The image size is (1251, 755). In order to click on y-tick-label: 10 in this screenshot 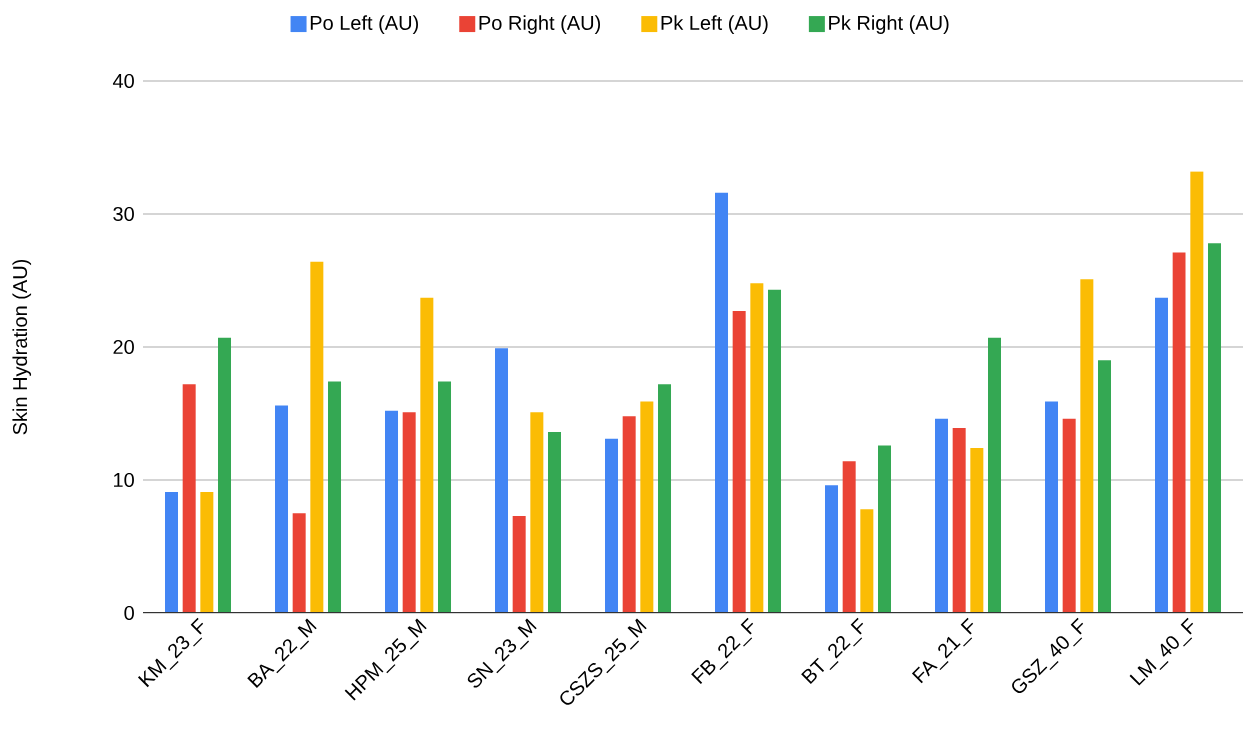, I will do `click(124, 480)`.